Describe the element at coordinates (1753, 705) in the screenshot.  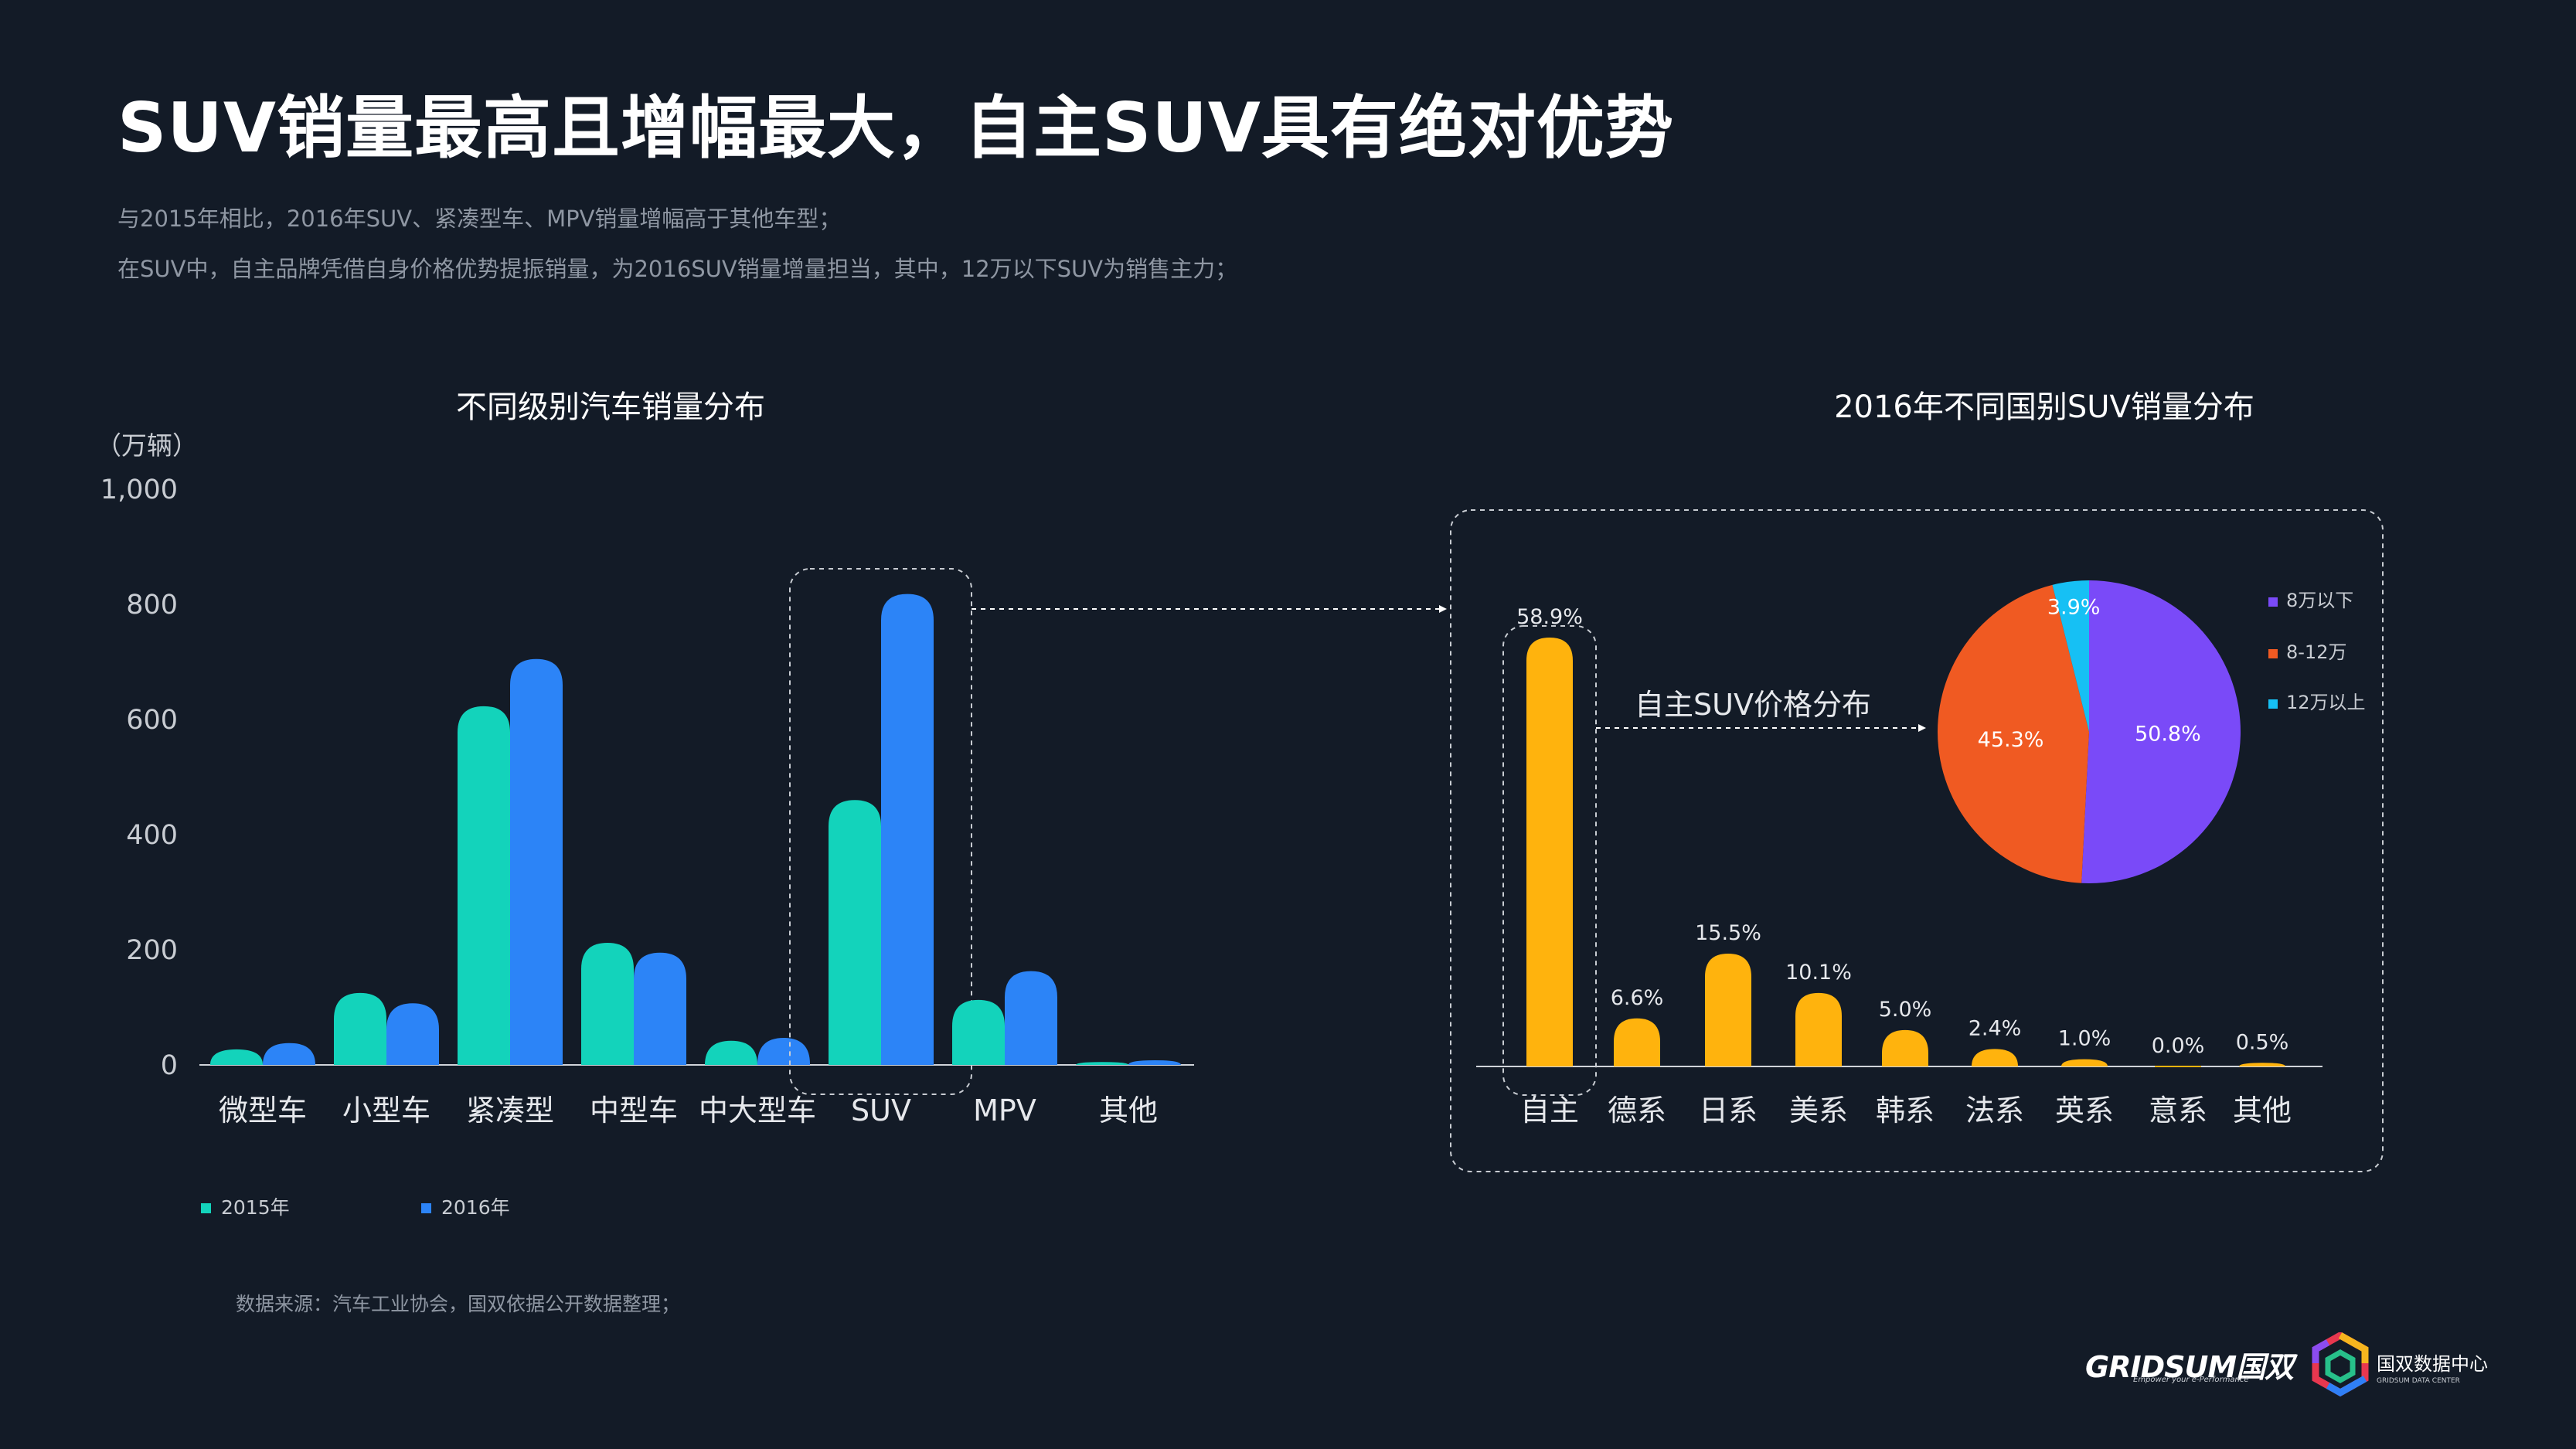
I see `pie-title: 自主SUV价格分布` at that location.